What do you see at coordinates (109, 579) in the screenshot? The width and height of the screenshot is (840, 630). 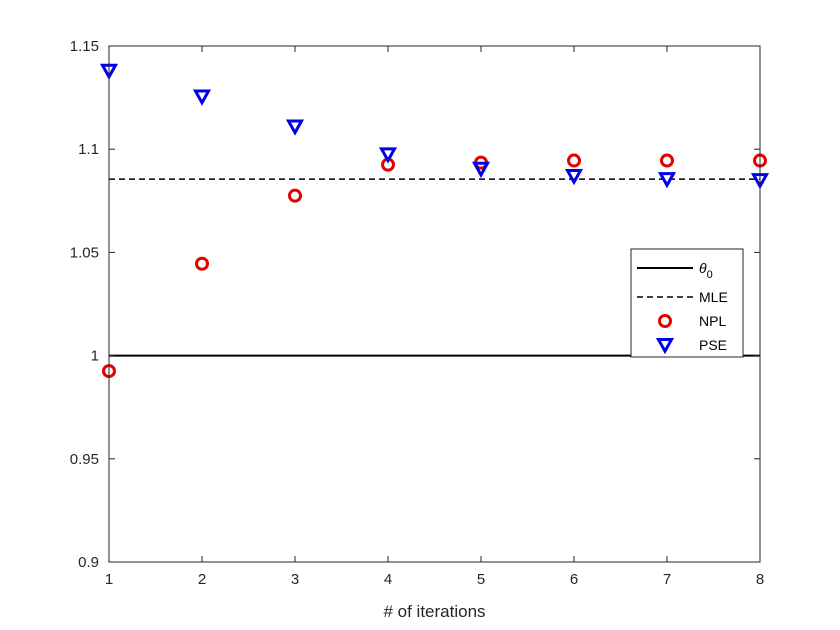 I see `x-tick-label: 1` at bounding box center [109, 579].